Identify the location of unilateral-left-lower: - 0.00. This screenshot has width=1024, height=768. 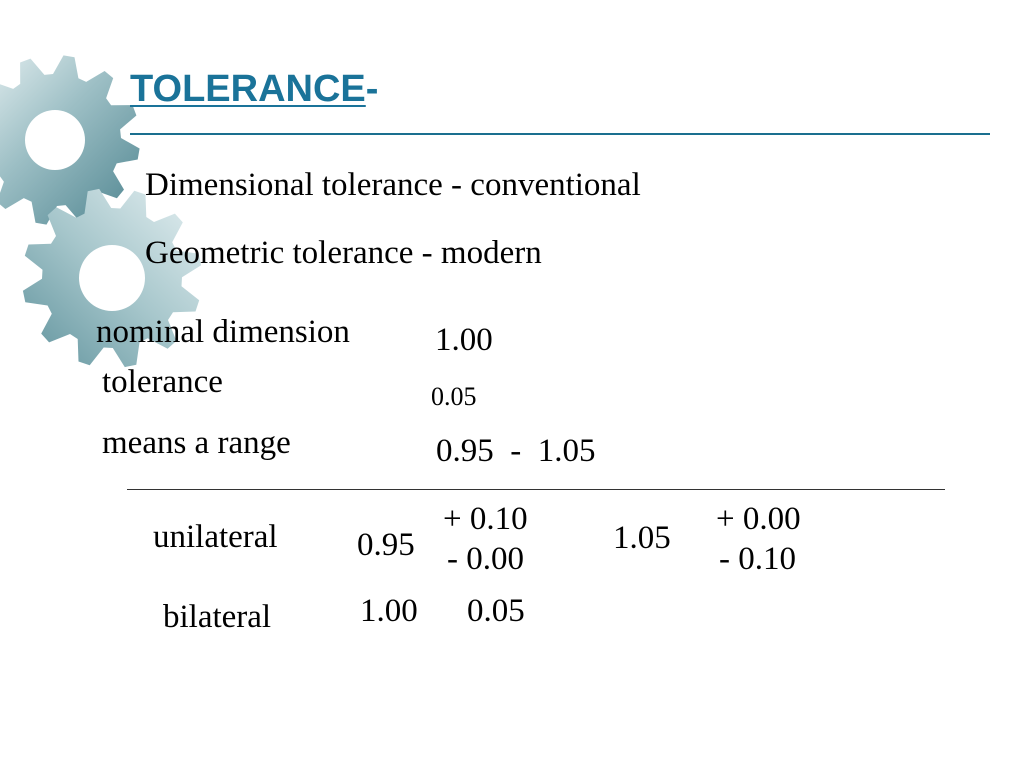
(485, 559).